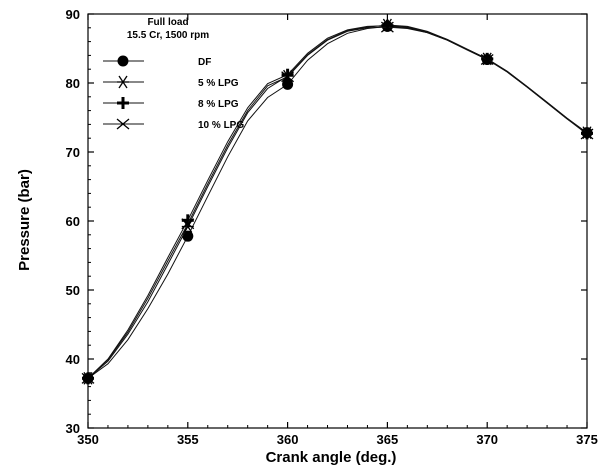  Describe the element at coordinates (88, 439) in the screenshot. I see `x-tick-label-350: 350` at that location.